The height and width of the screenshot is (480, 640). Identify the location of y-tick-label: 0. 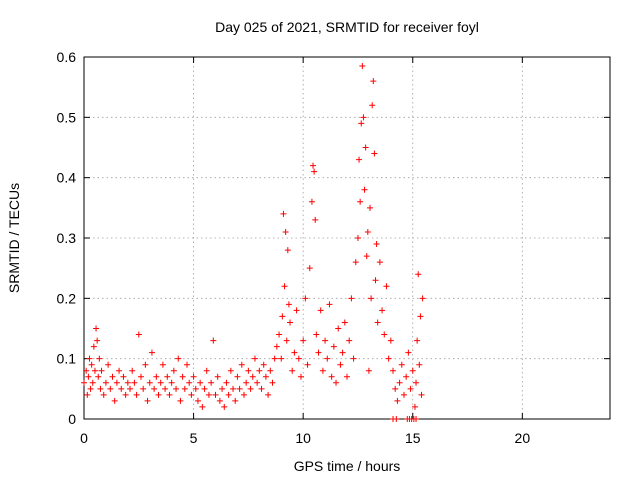
(72, 419).